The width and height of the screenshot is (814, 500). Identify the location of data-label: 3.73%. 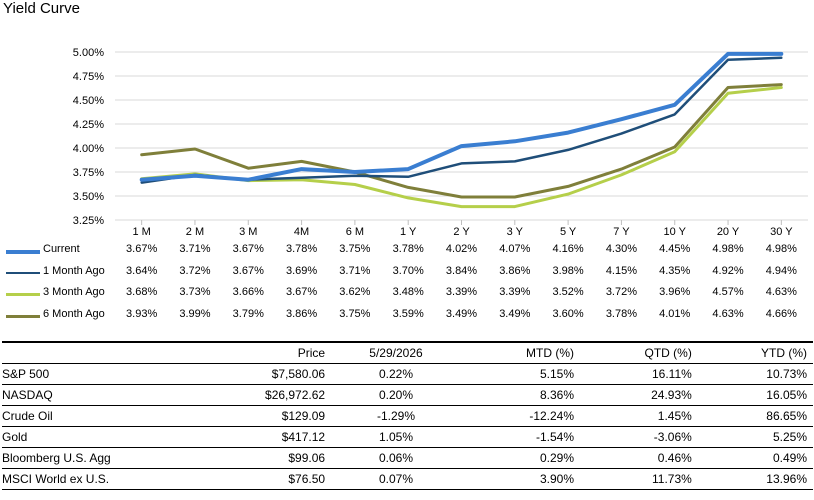
(195, 292).